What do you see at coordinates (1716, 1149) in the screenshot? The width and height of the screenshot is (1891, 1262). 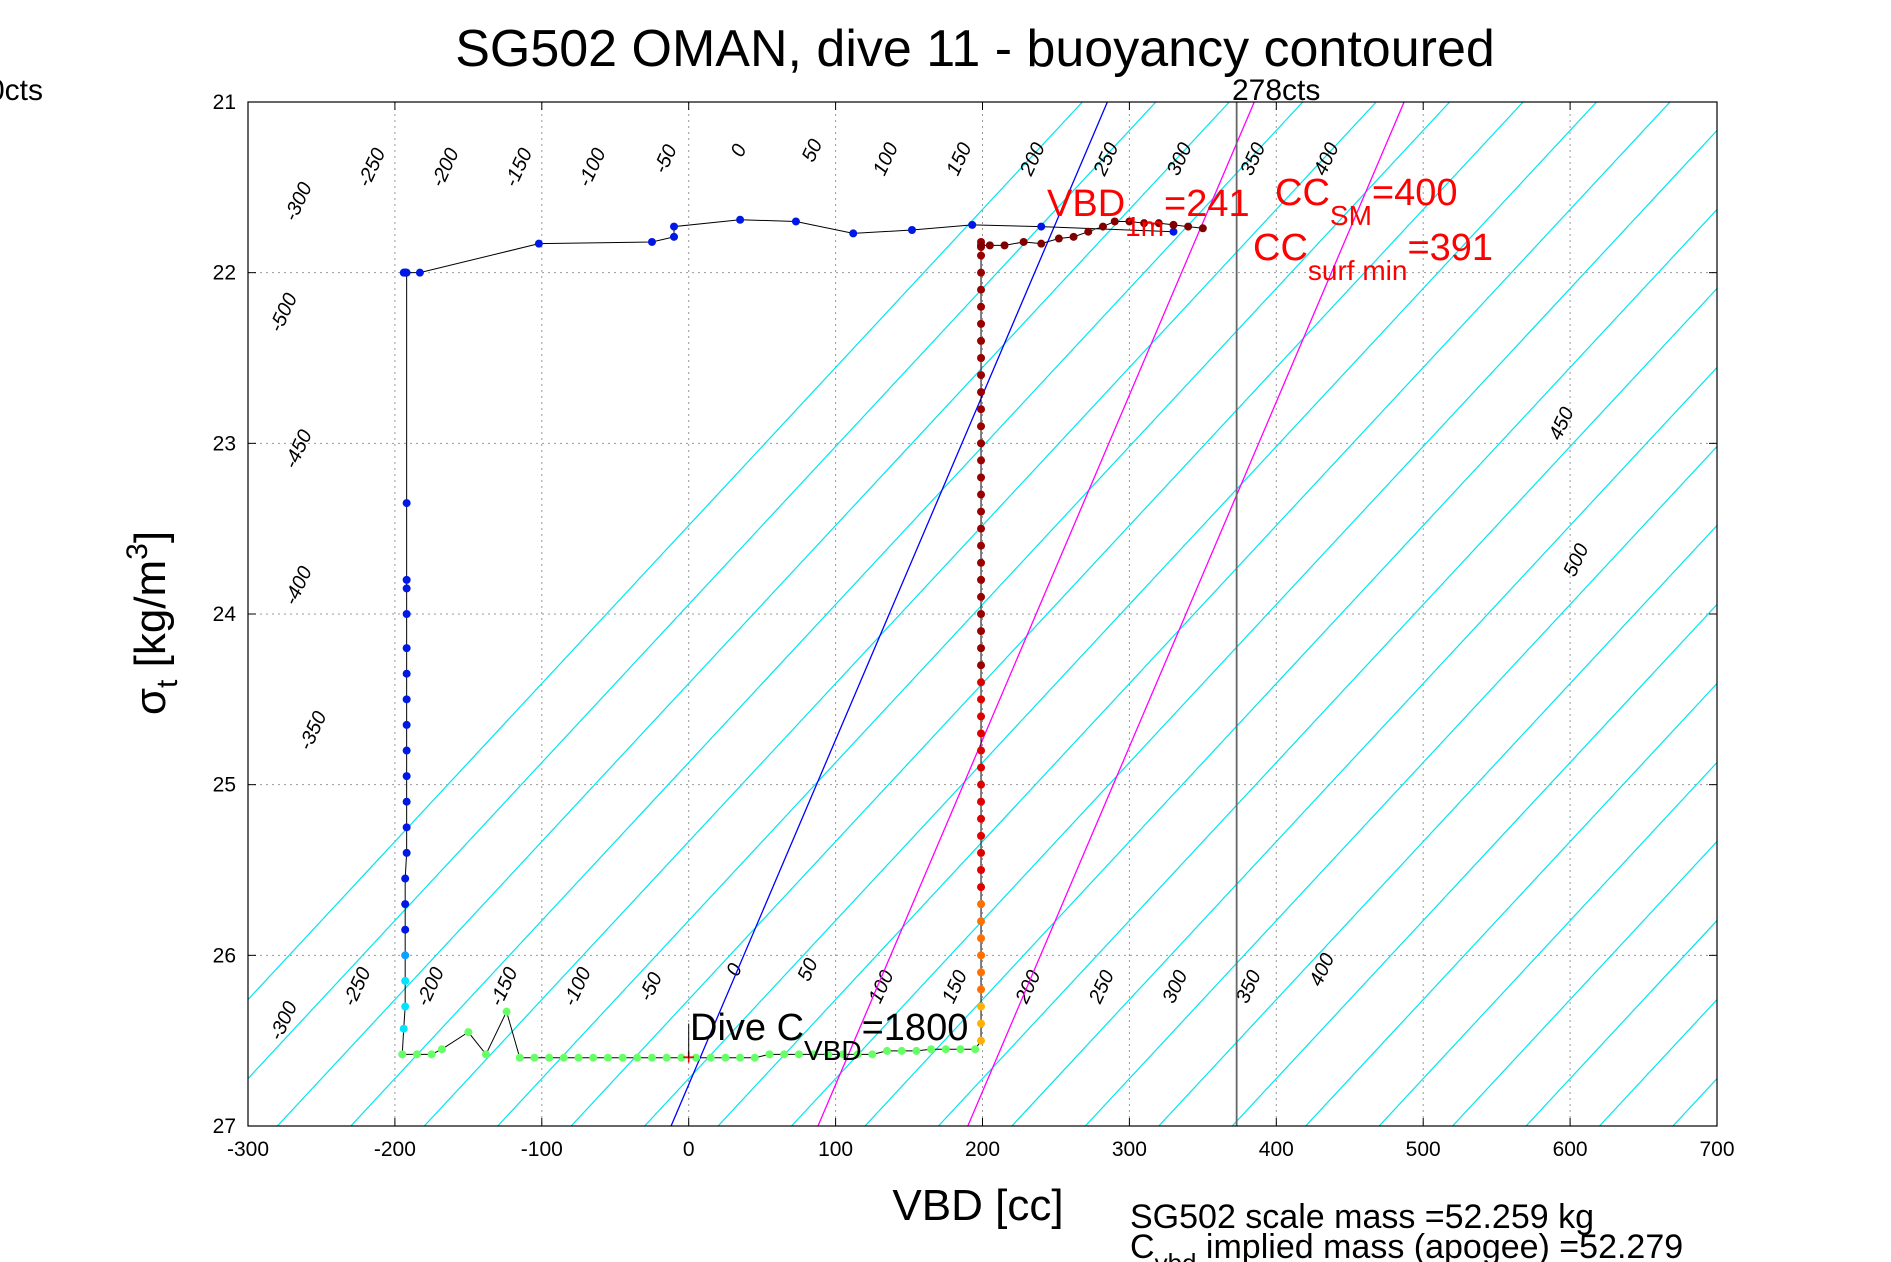 I see `x-tick-label: 700` at bounding box center [1716, 1149].